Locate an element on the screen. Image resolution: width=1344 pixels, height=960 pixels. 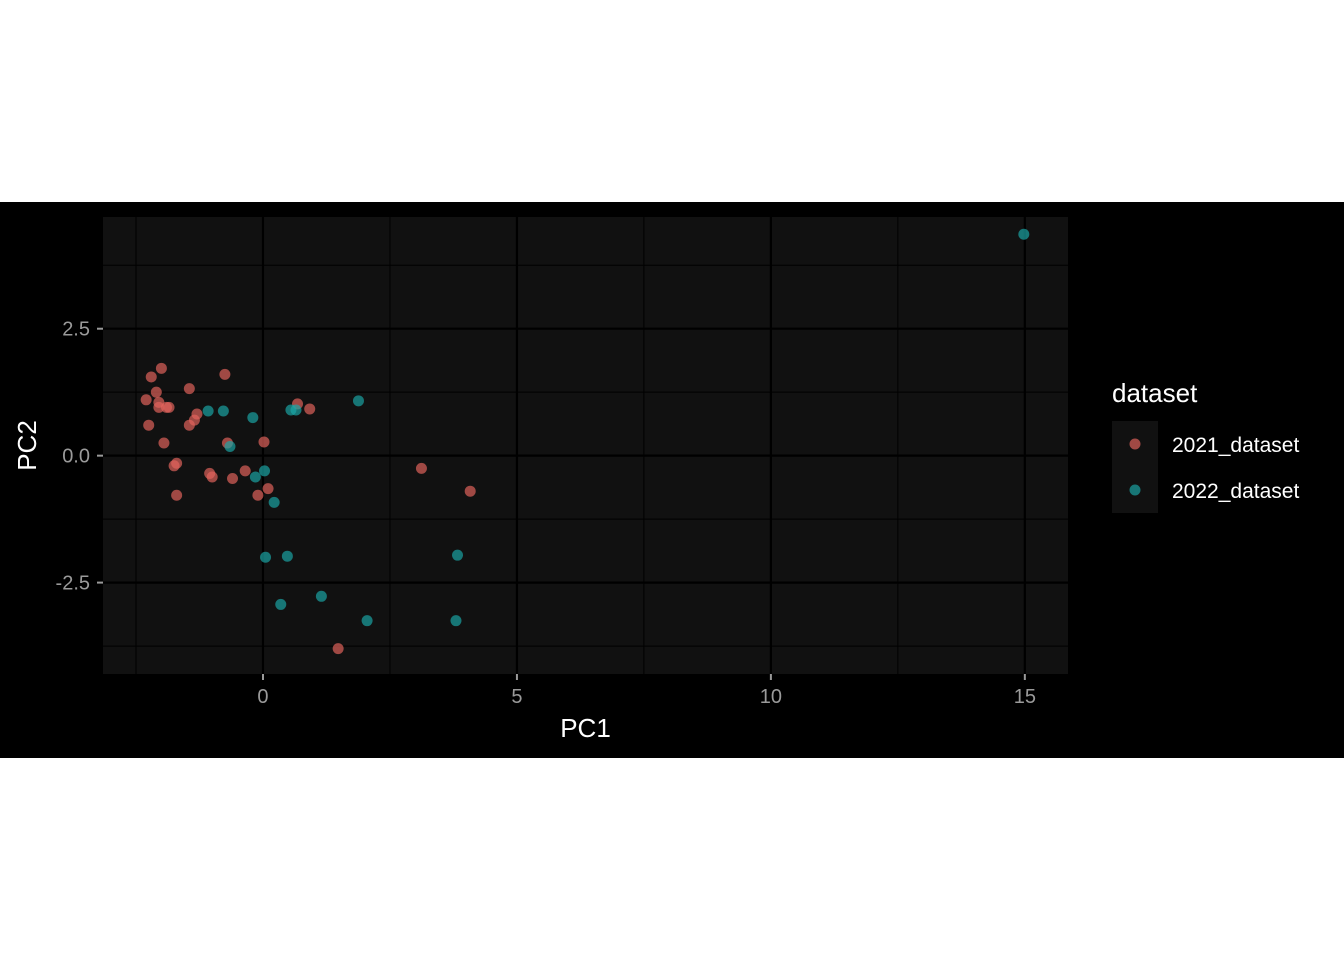
x-axis-title: PC1 is located at coordinates (585, 728).